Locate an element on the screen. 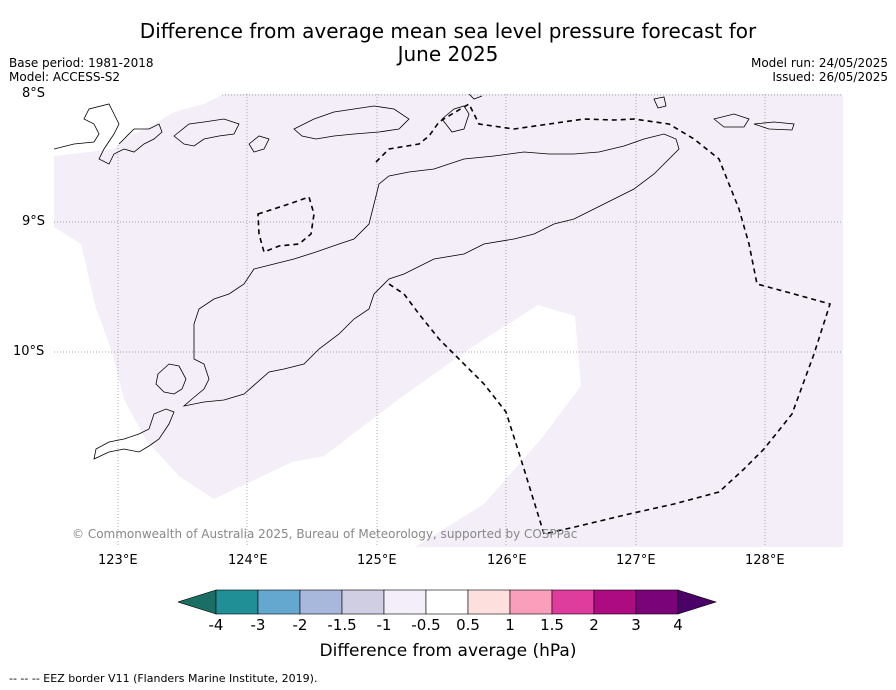 The image size is (896, 690). model-run-text: Model run: 24/05/2025 is located at coordinates (819, 63).